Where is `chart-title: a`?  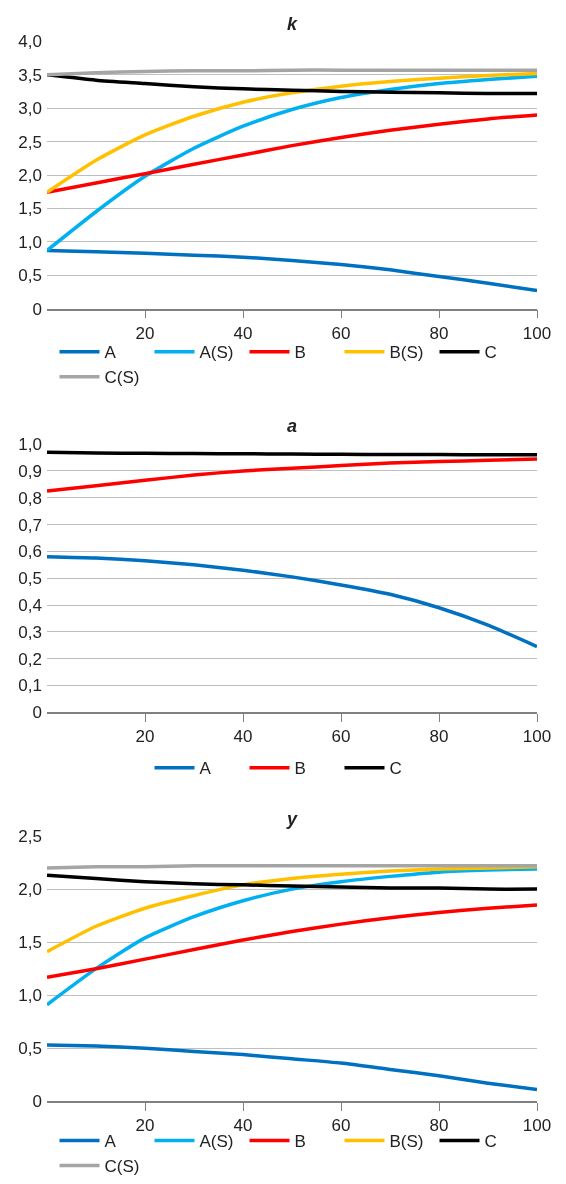
chart-title: a is located at coordinates (292, 426).